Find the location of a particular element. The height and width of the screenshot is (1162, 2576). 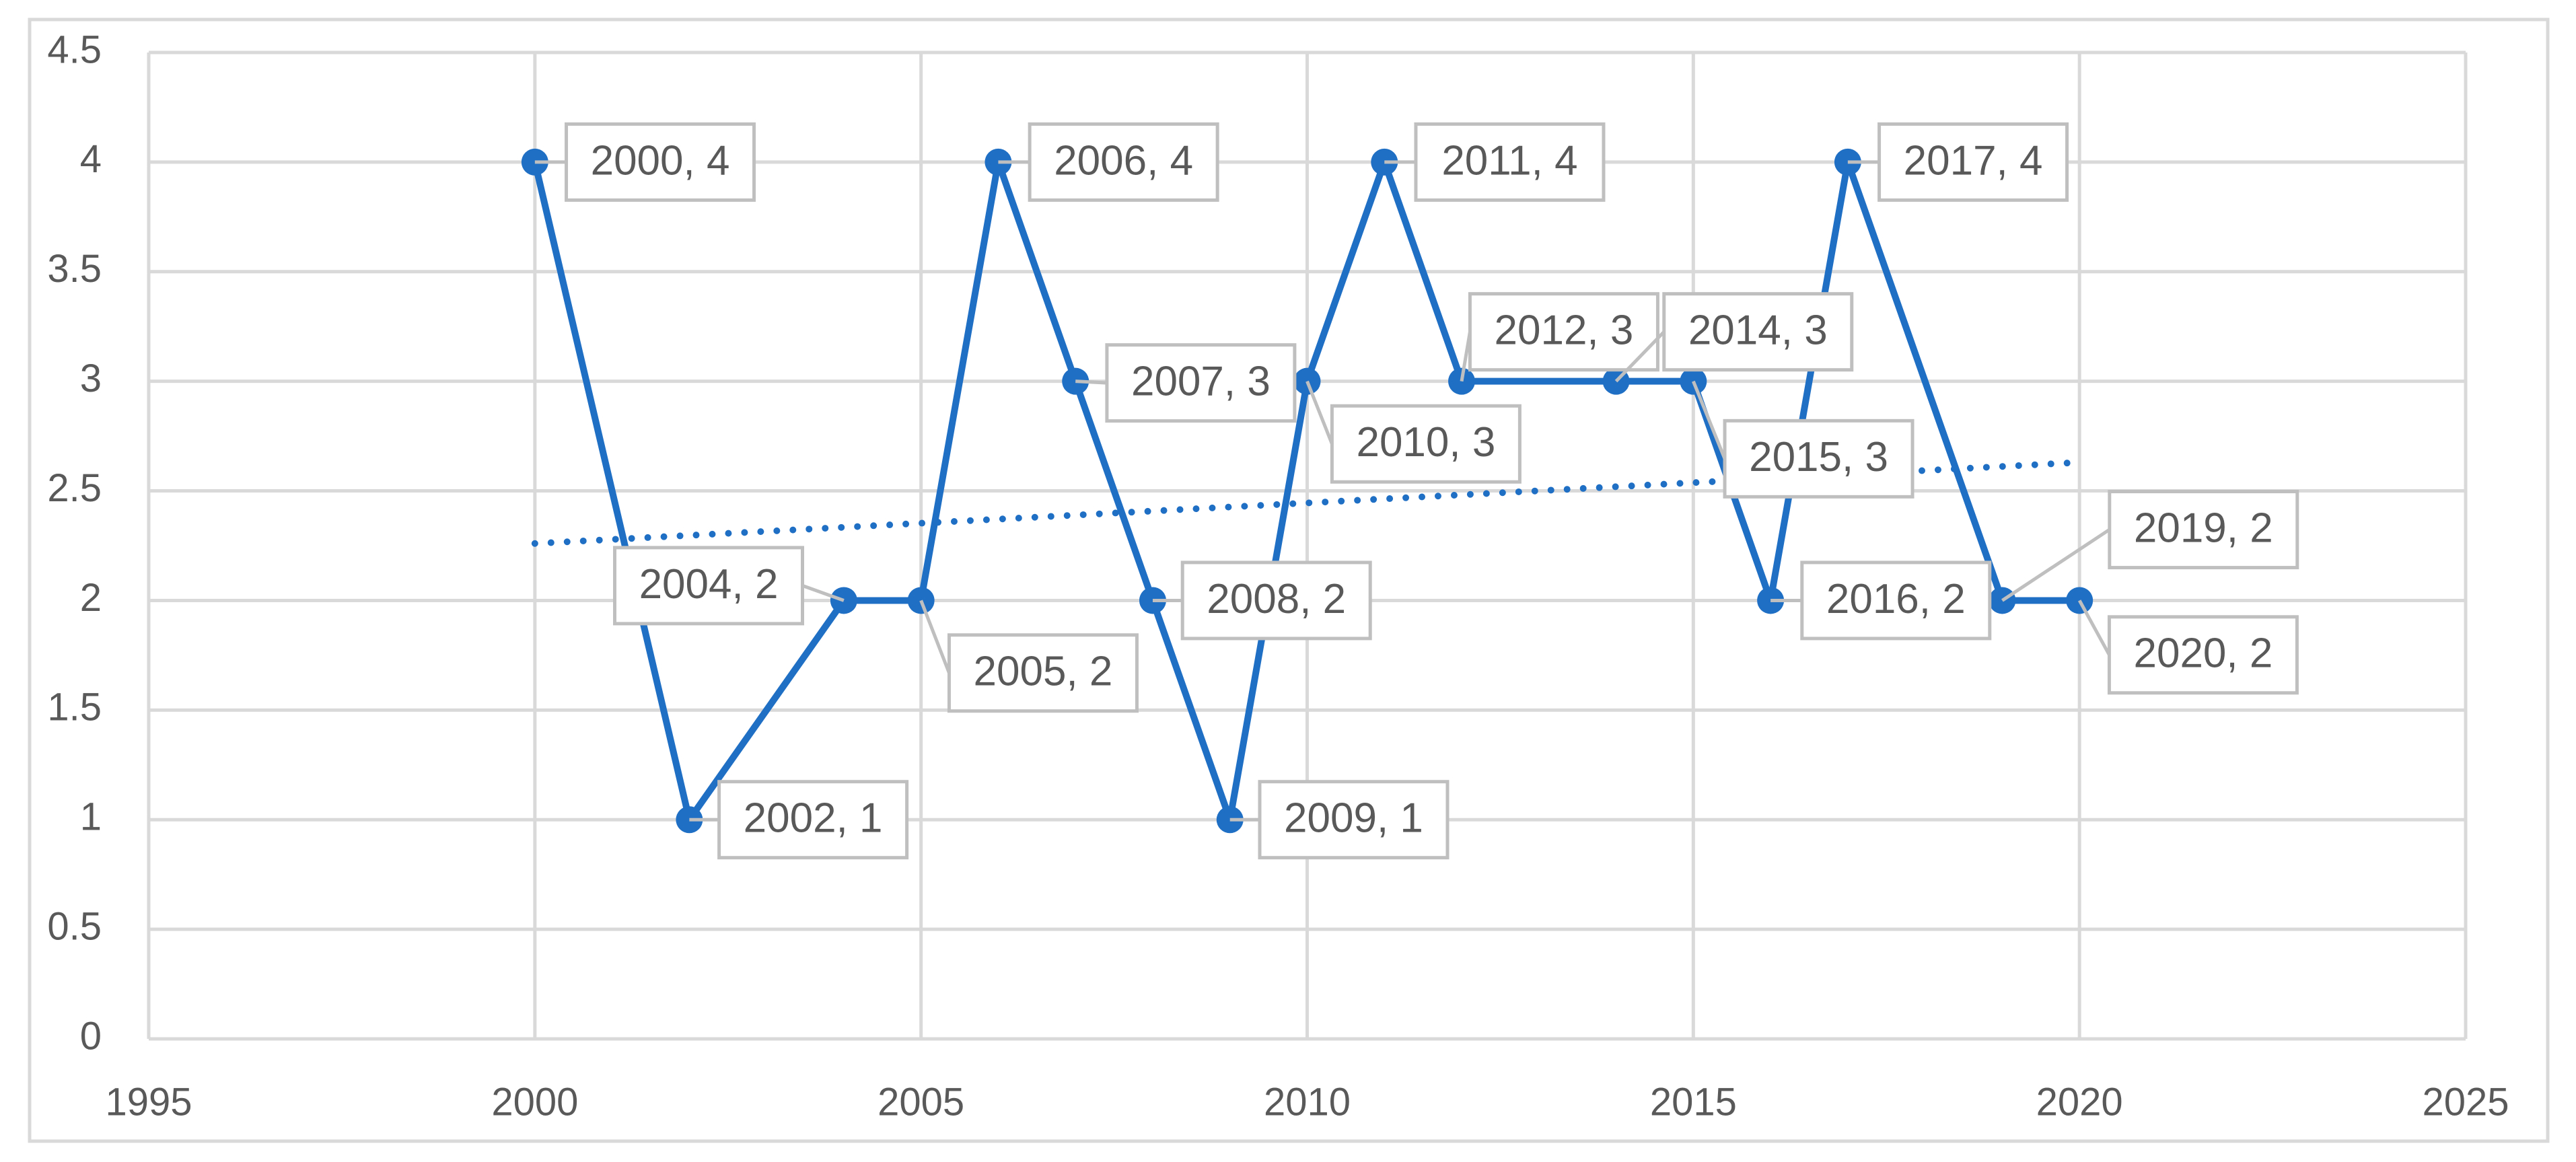

data-label: 2017, 4 is located at coordinates (1974, 161).